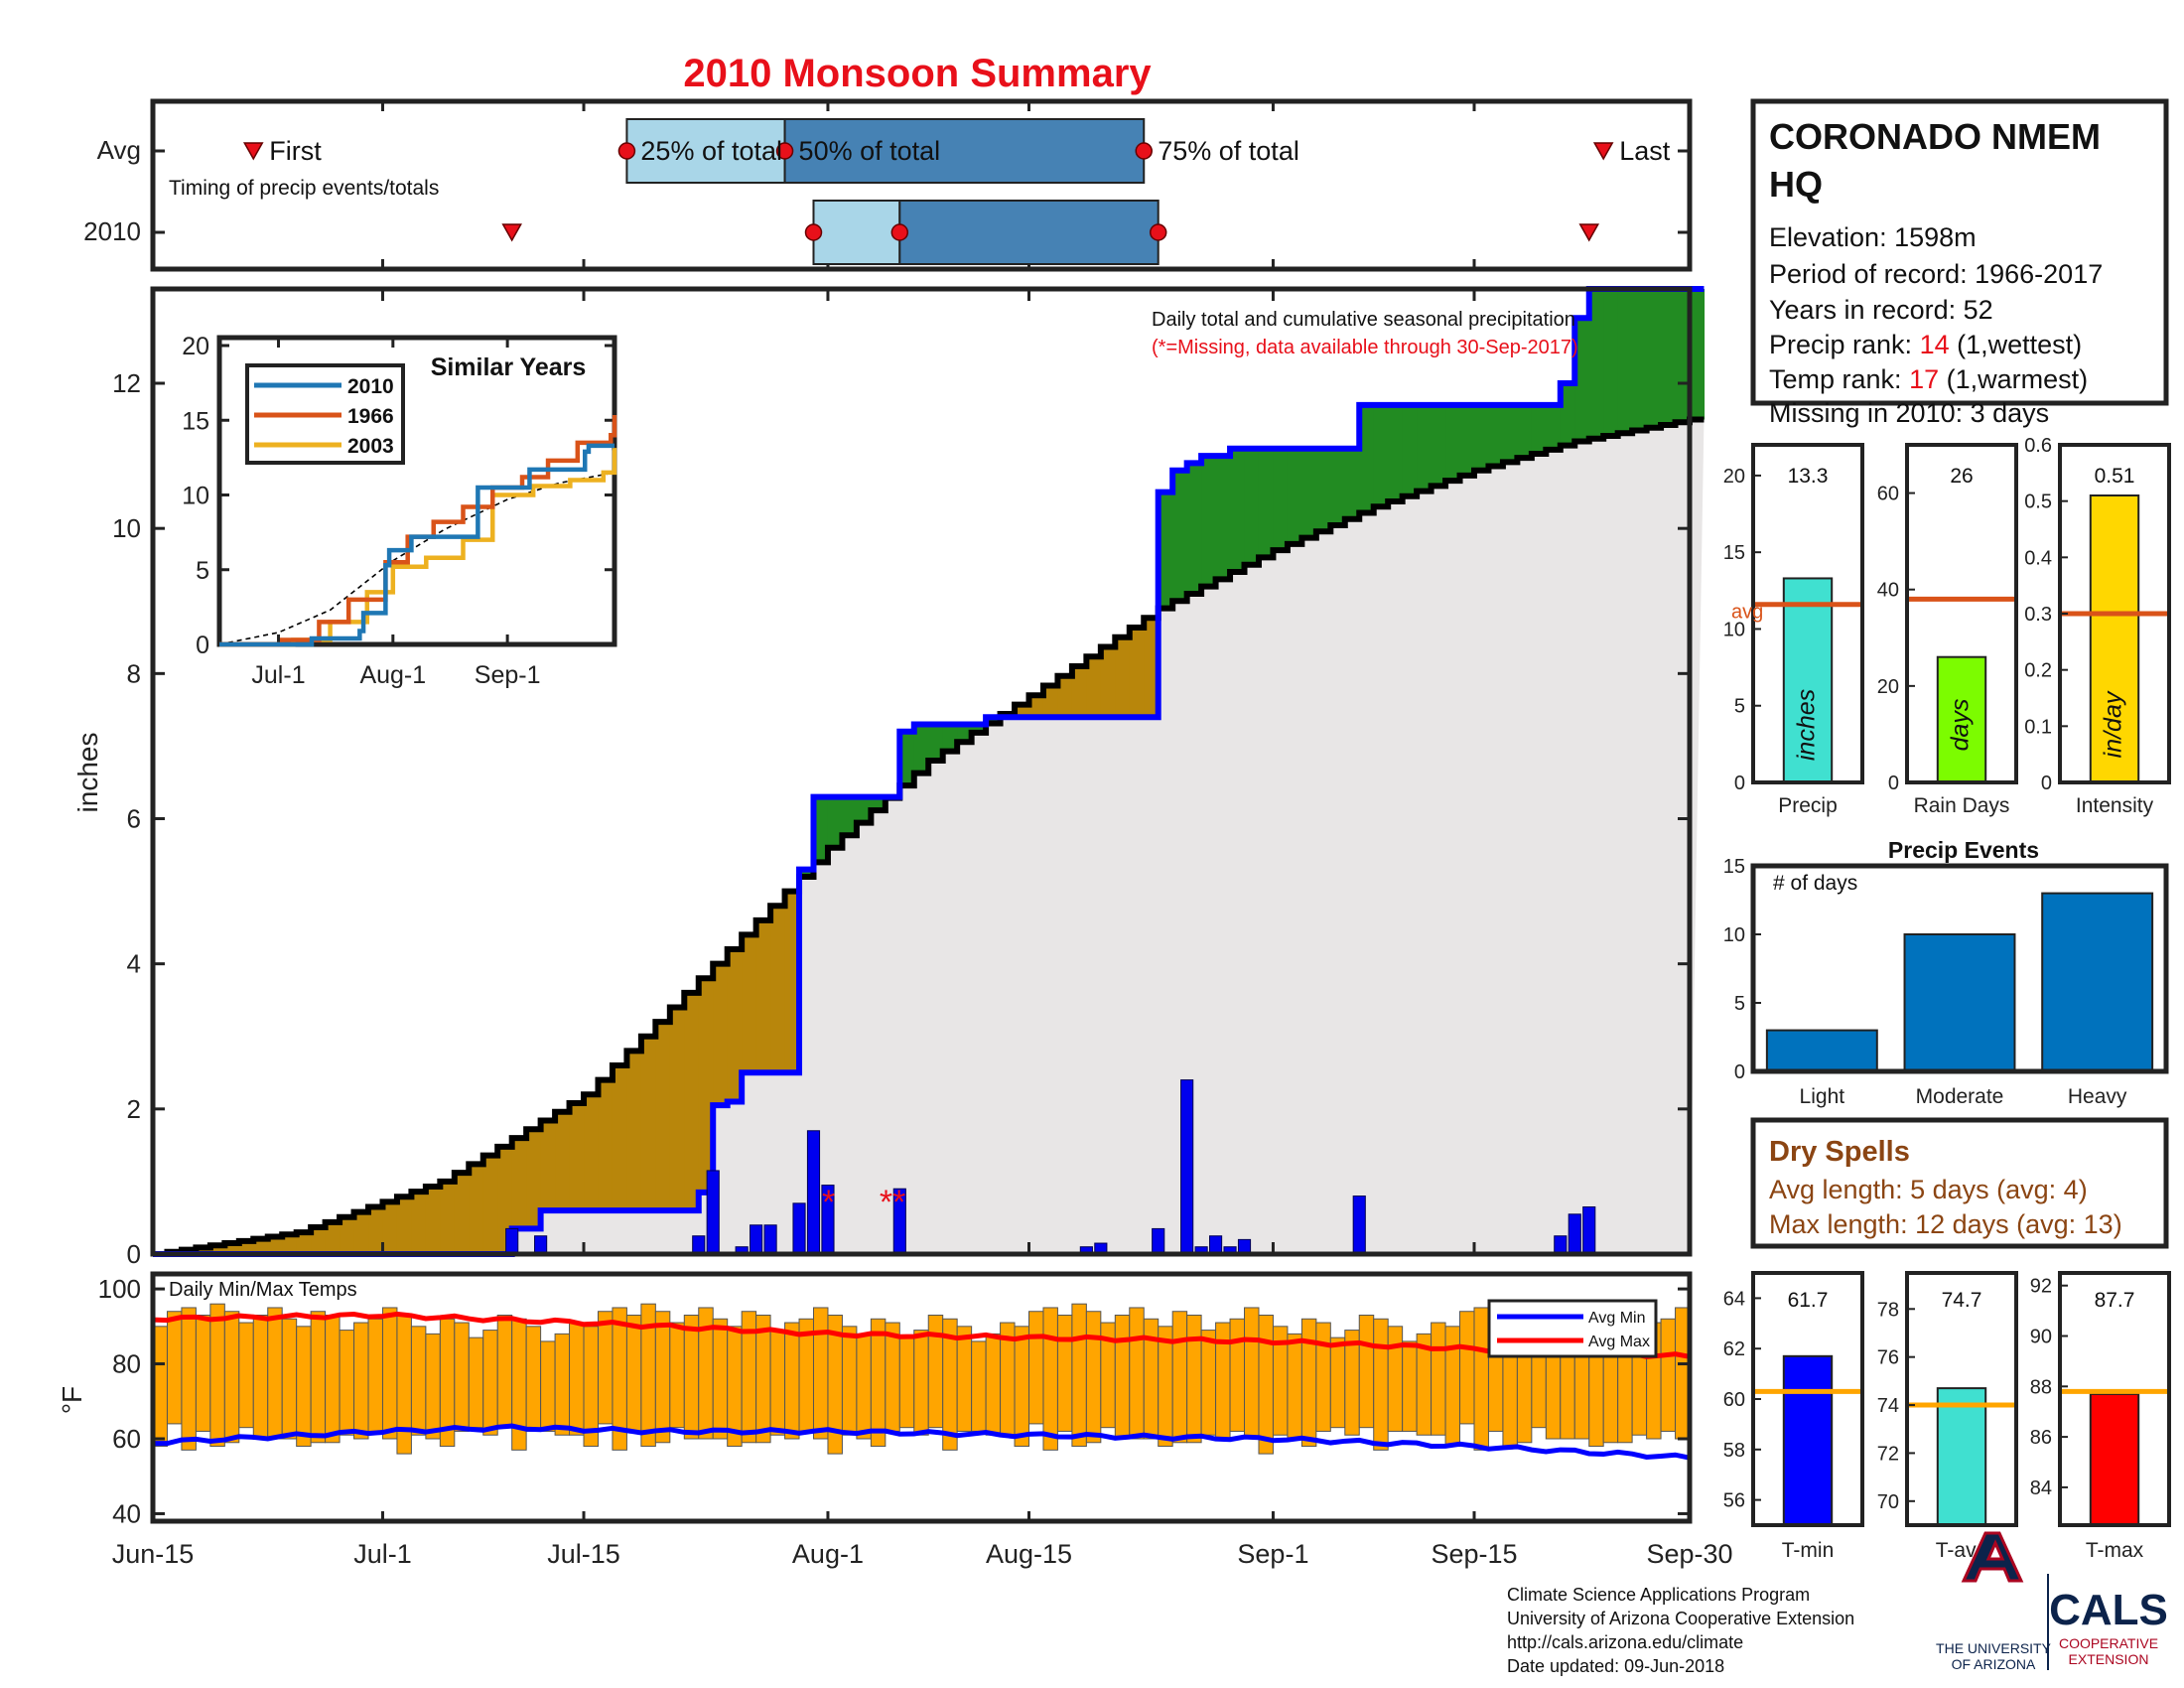  I want to click on temp-panel-title: Daily Min/Max Temps, so click(263, 1290).